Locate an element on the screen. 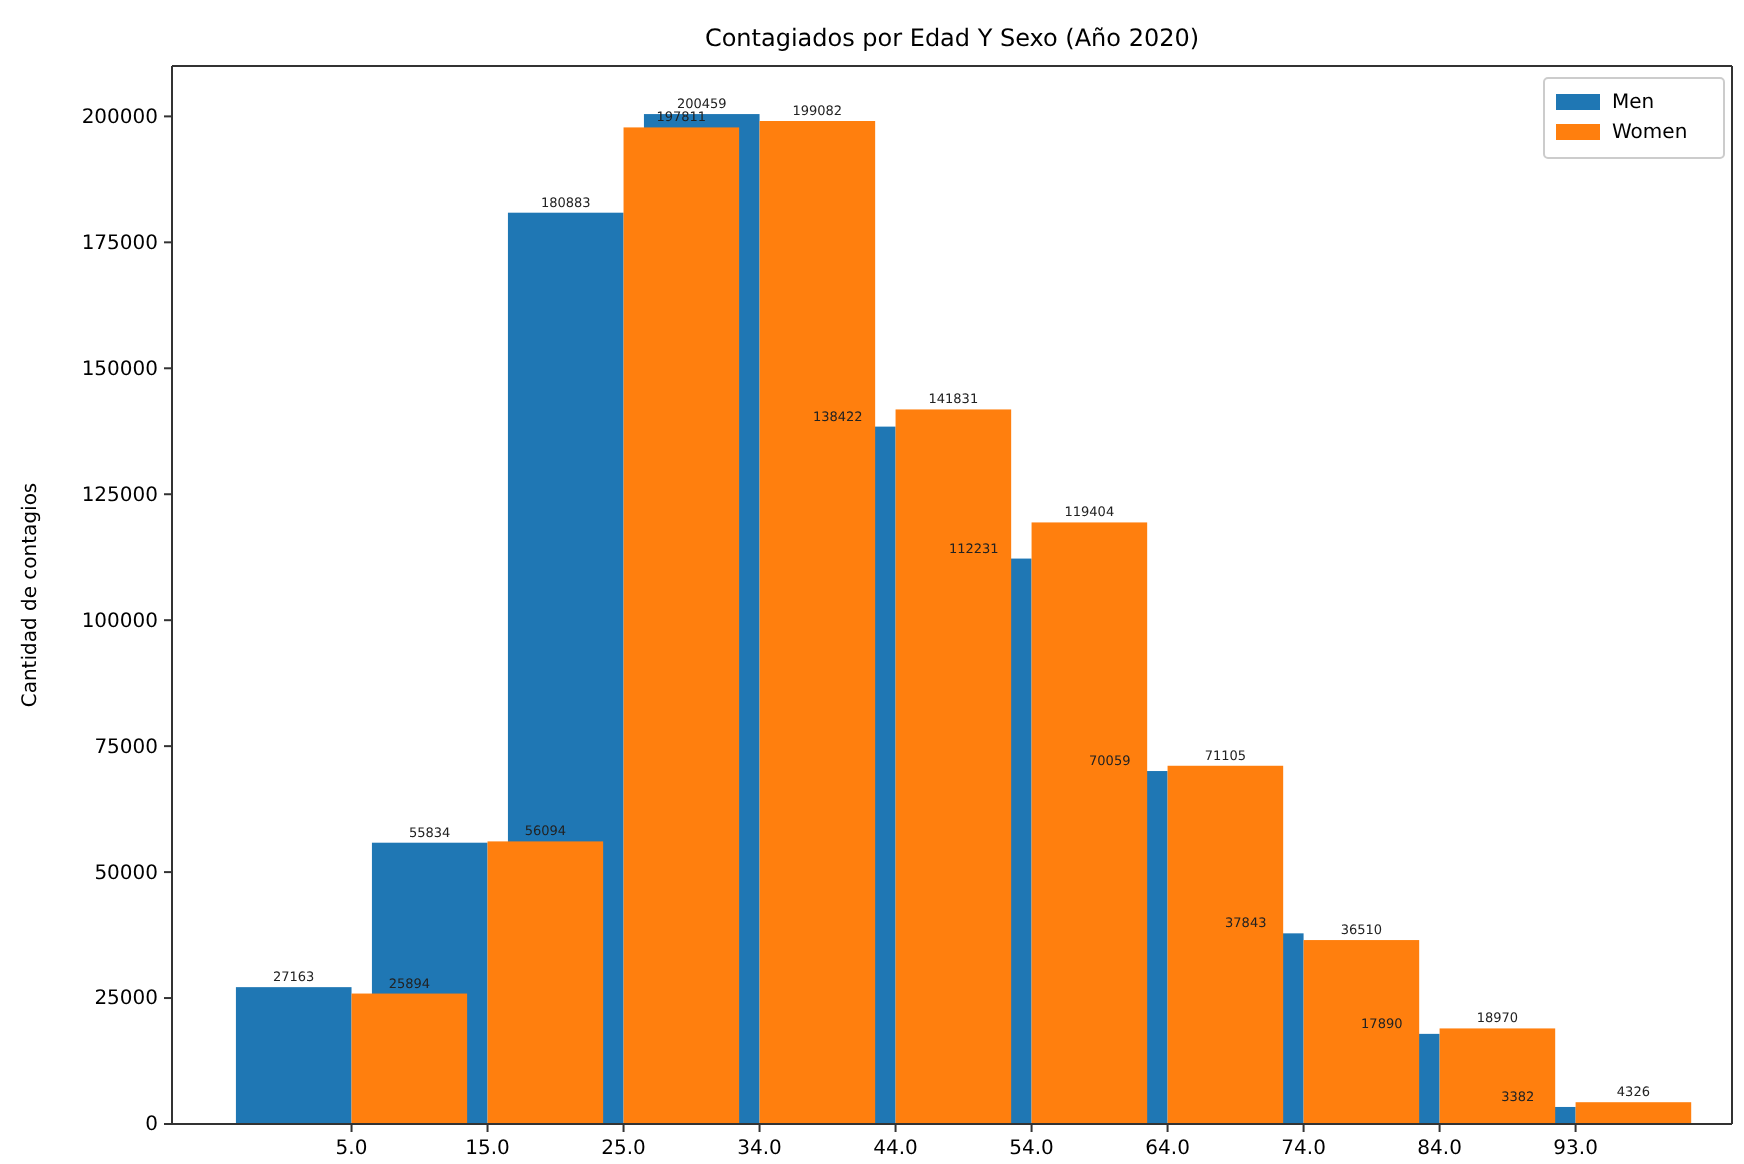  x-tick-label: 25.0 is located at coordinates (623, 1149).